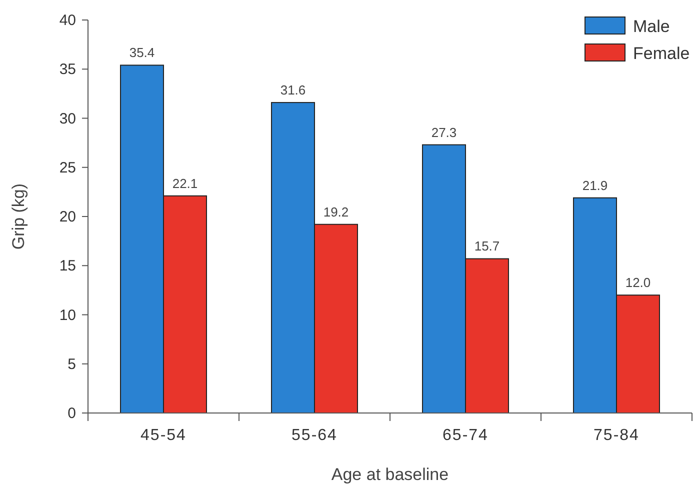  Describe the element at coordinates (617, 435) in the screenshot. I see `x-tick-label: 75-84` at that location.